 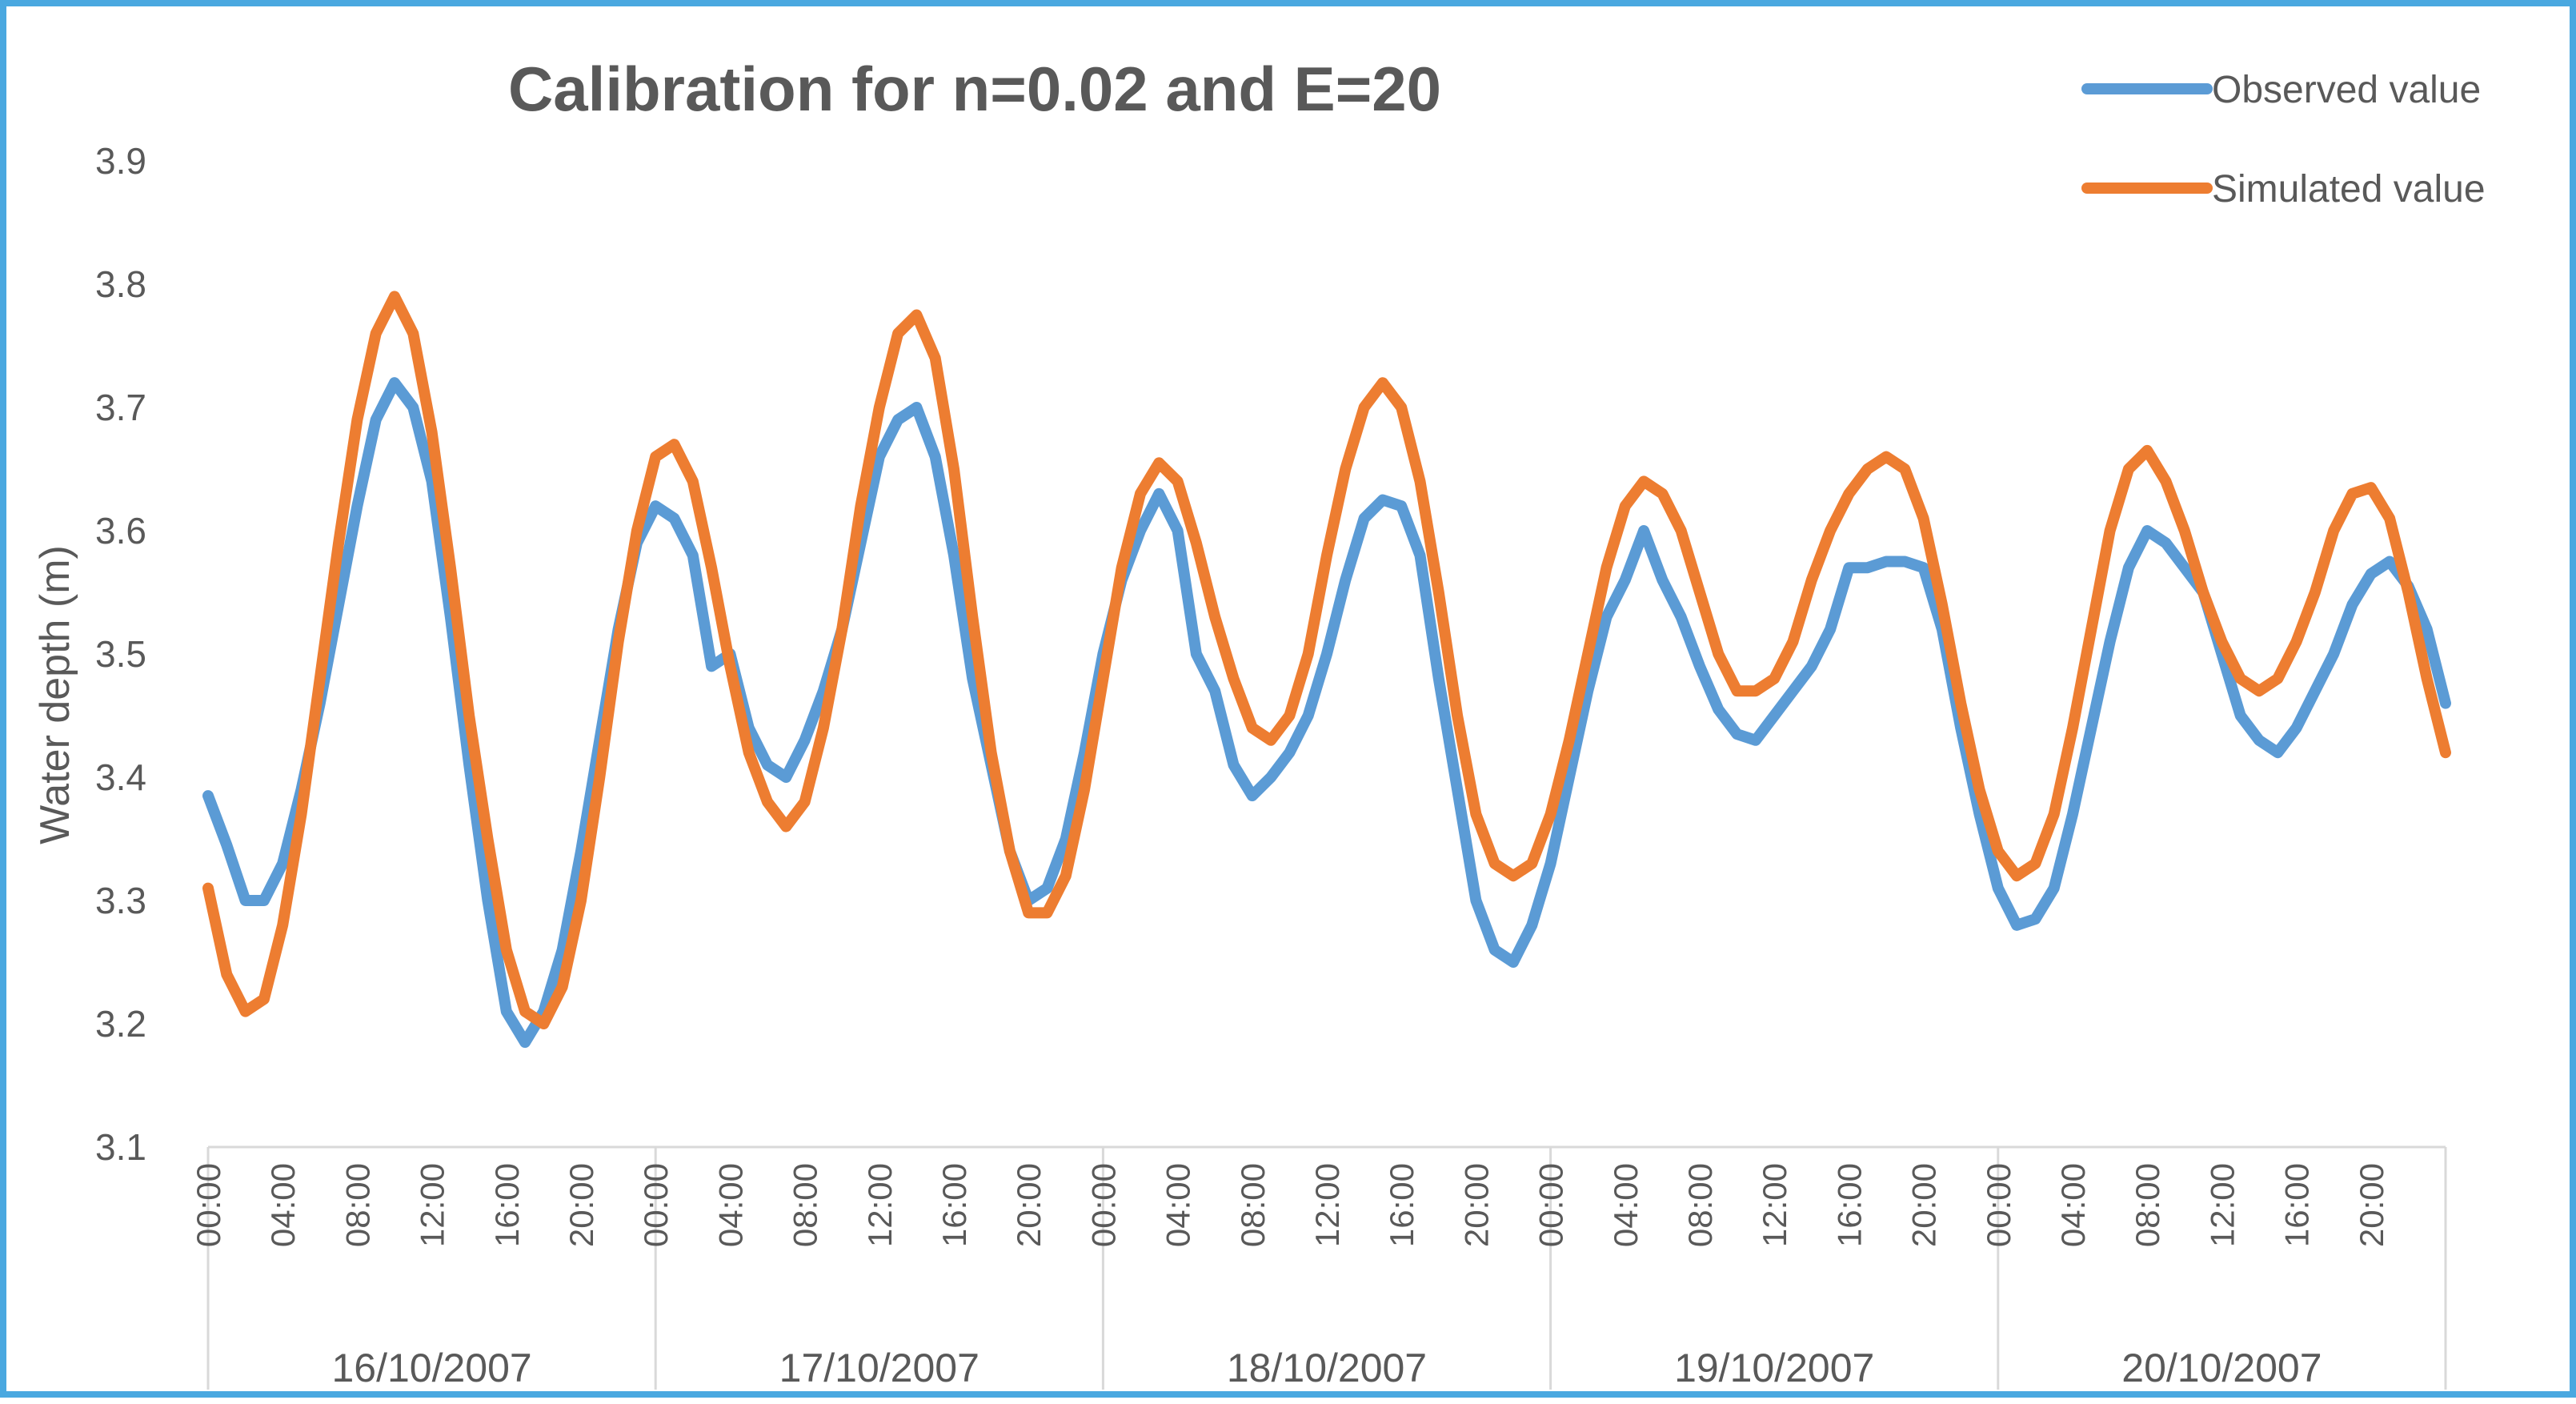 I want to click on y-axis-ticks: 3.1 3.2 3.3 3.4 3.5 3.6 3.7 3.8 3.9, so click(x=120, y=654).